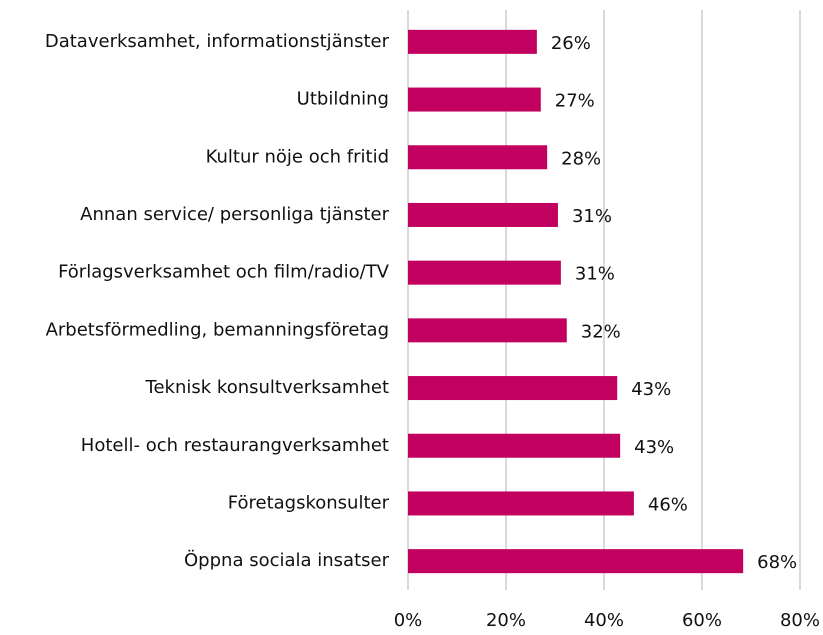 This screenshot has width=823, height=635. I want to click on value-label: 32%, so click(601, 331).